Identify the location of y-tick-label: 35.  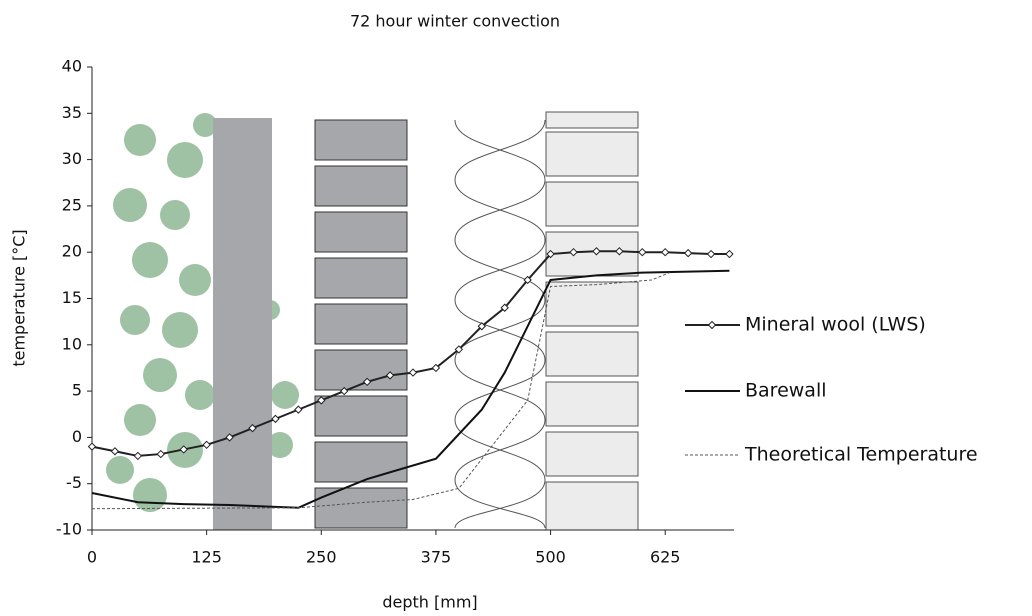
(72, 112).